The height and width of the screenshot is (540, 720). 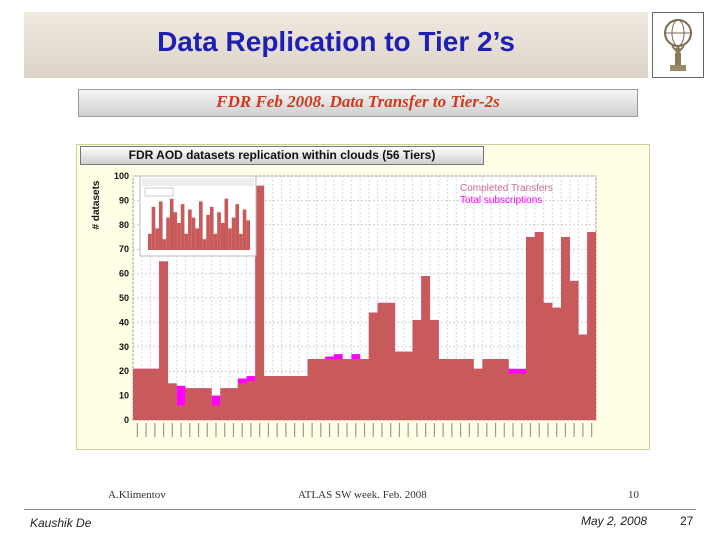 I want to click on subtitle-banner, so click(x=358, y=103).